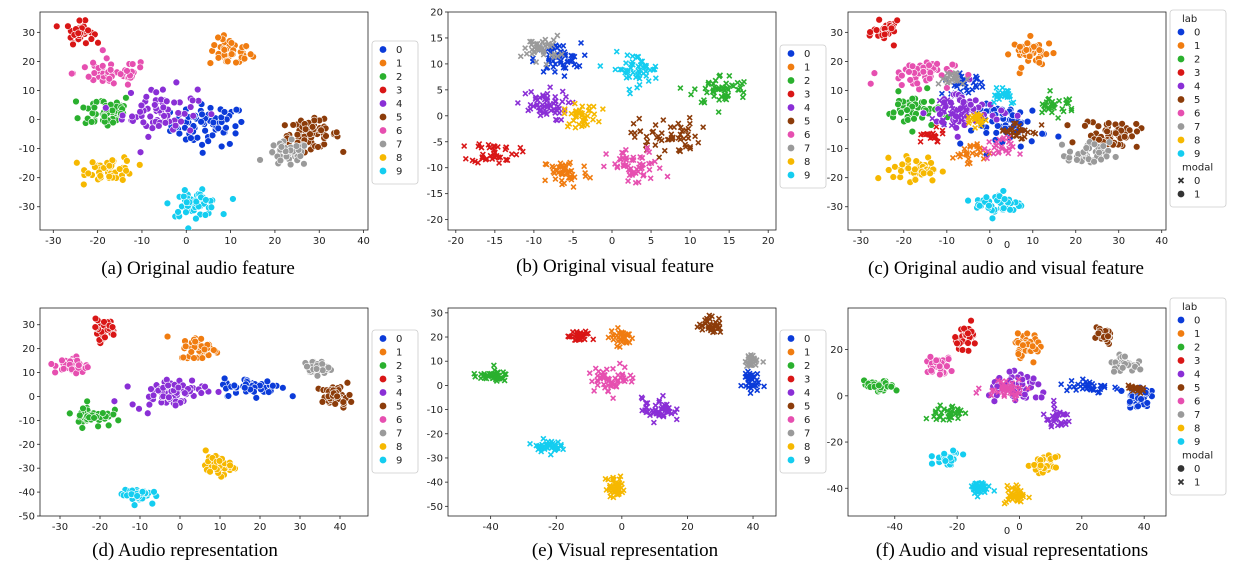 This screenshot has width=1233, height=562. What do you see at coordinates (436, 64) in the screenshot?
I see `y-tick-label: 10` at bounding box center [436, 64].